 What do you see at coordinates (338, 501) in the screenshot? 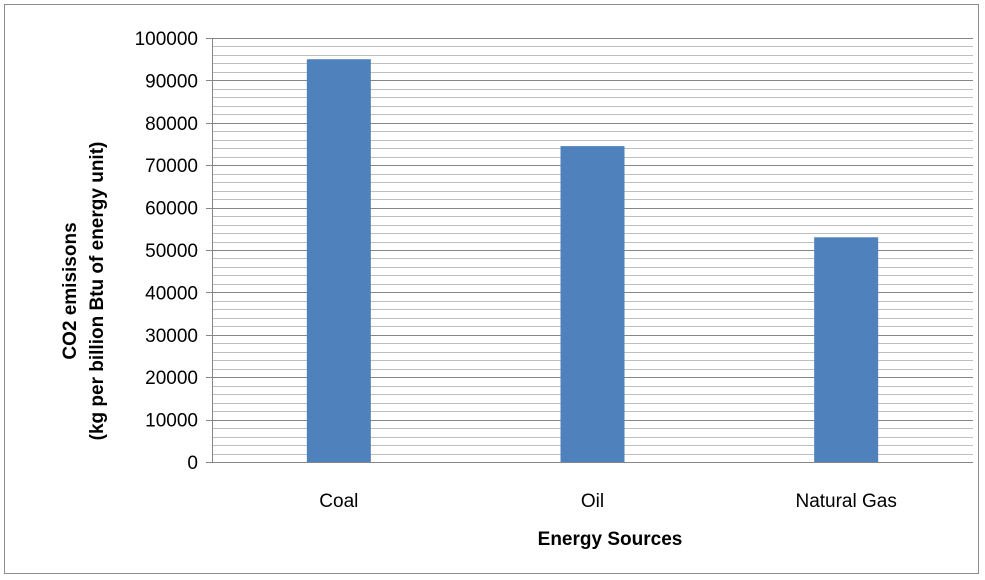
I see `x-tick-label: Coal` at bounding box center [338, 501].